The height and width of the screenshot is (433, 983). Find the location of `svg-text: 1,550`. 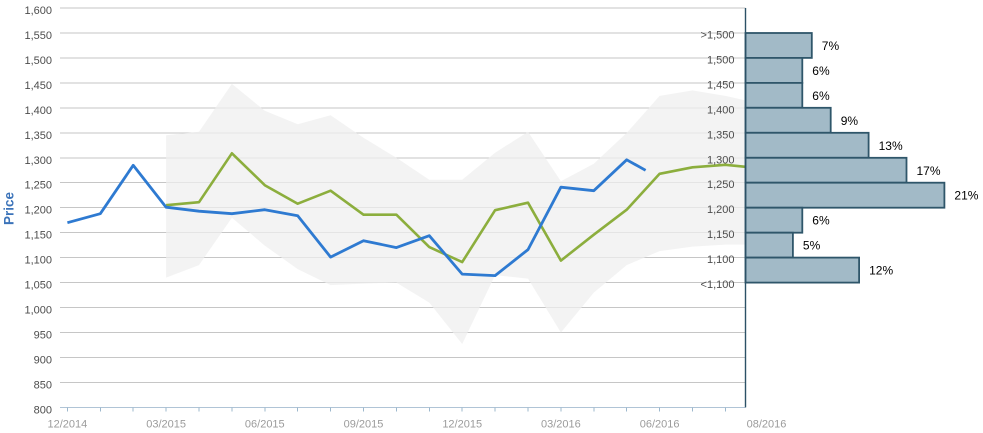

svg-text: 1,550 is located at coordinates (38, 36).